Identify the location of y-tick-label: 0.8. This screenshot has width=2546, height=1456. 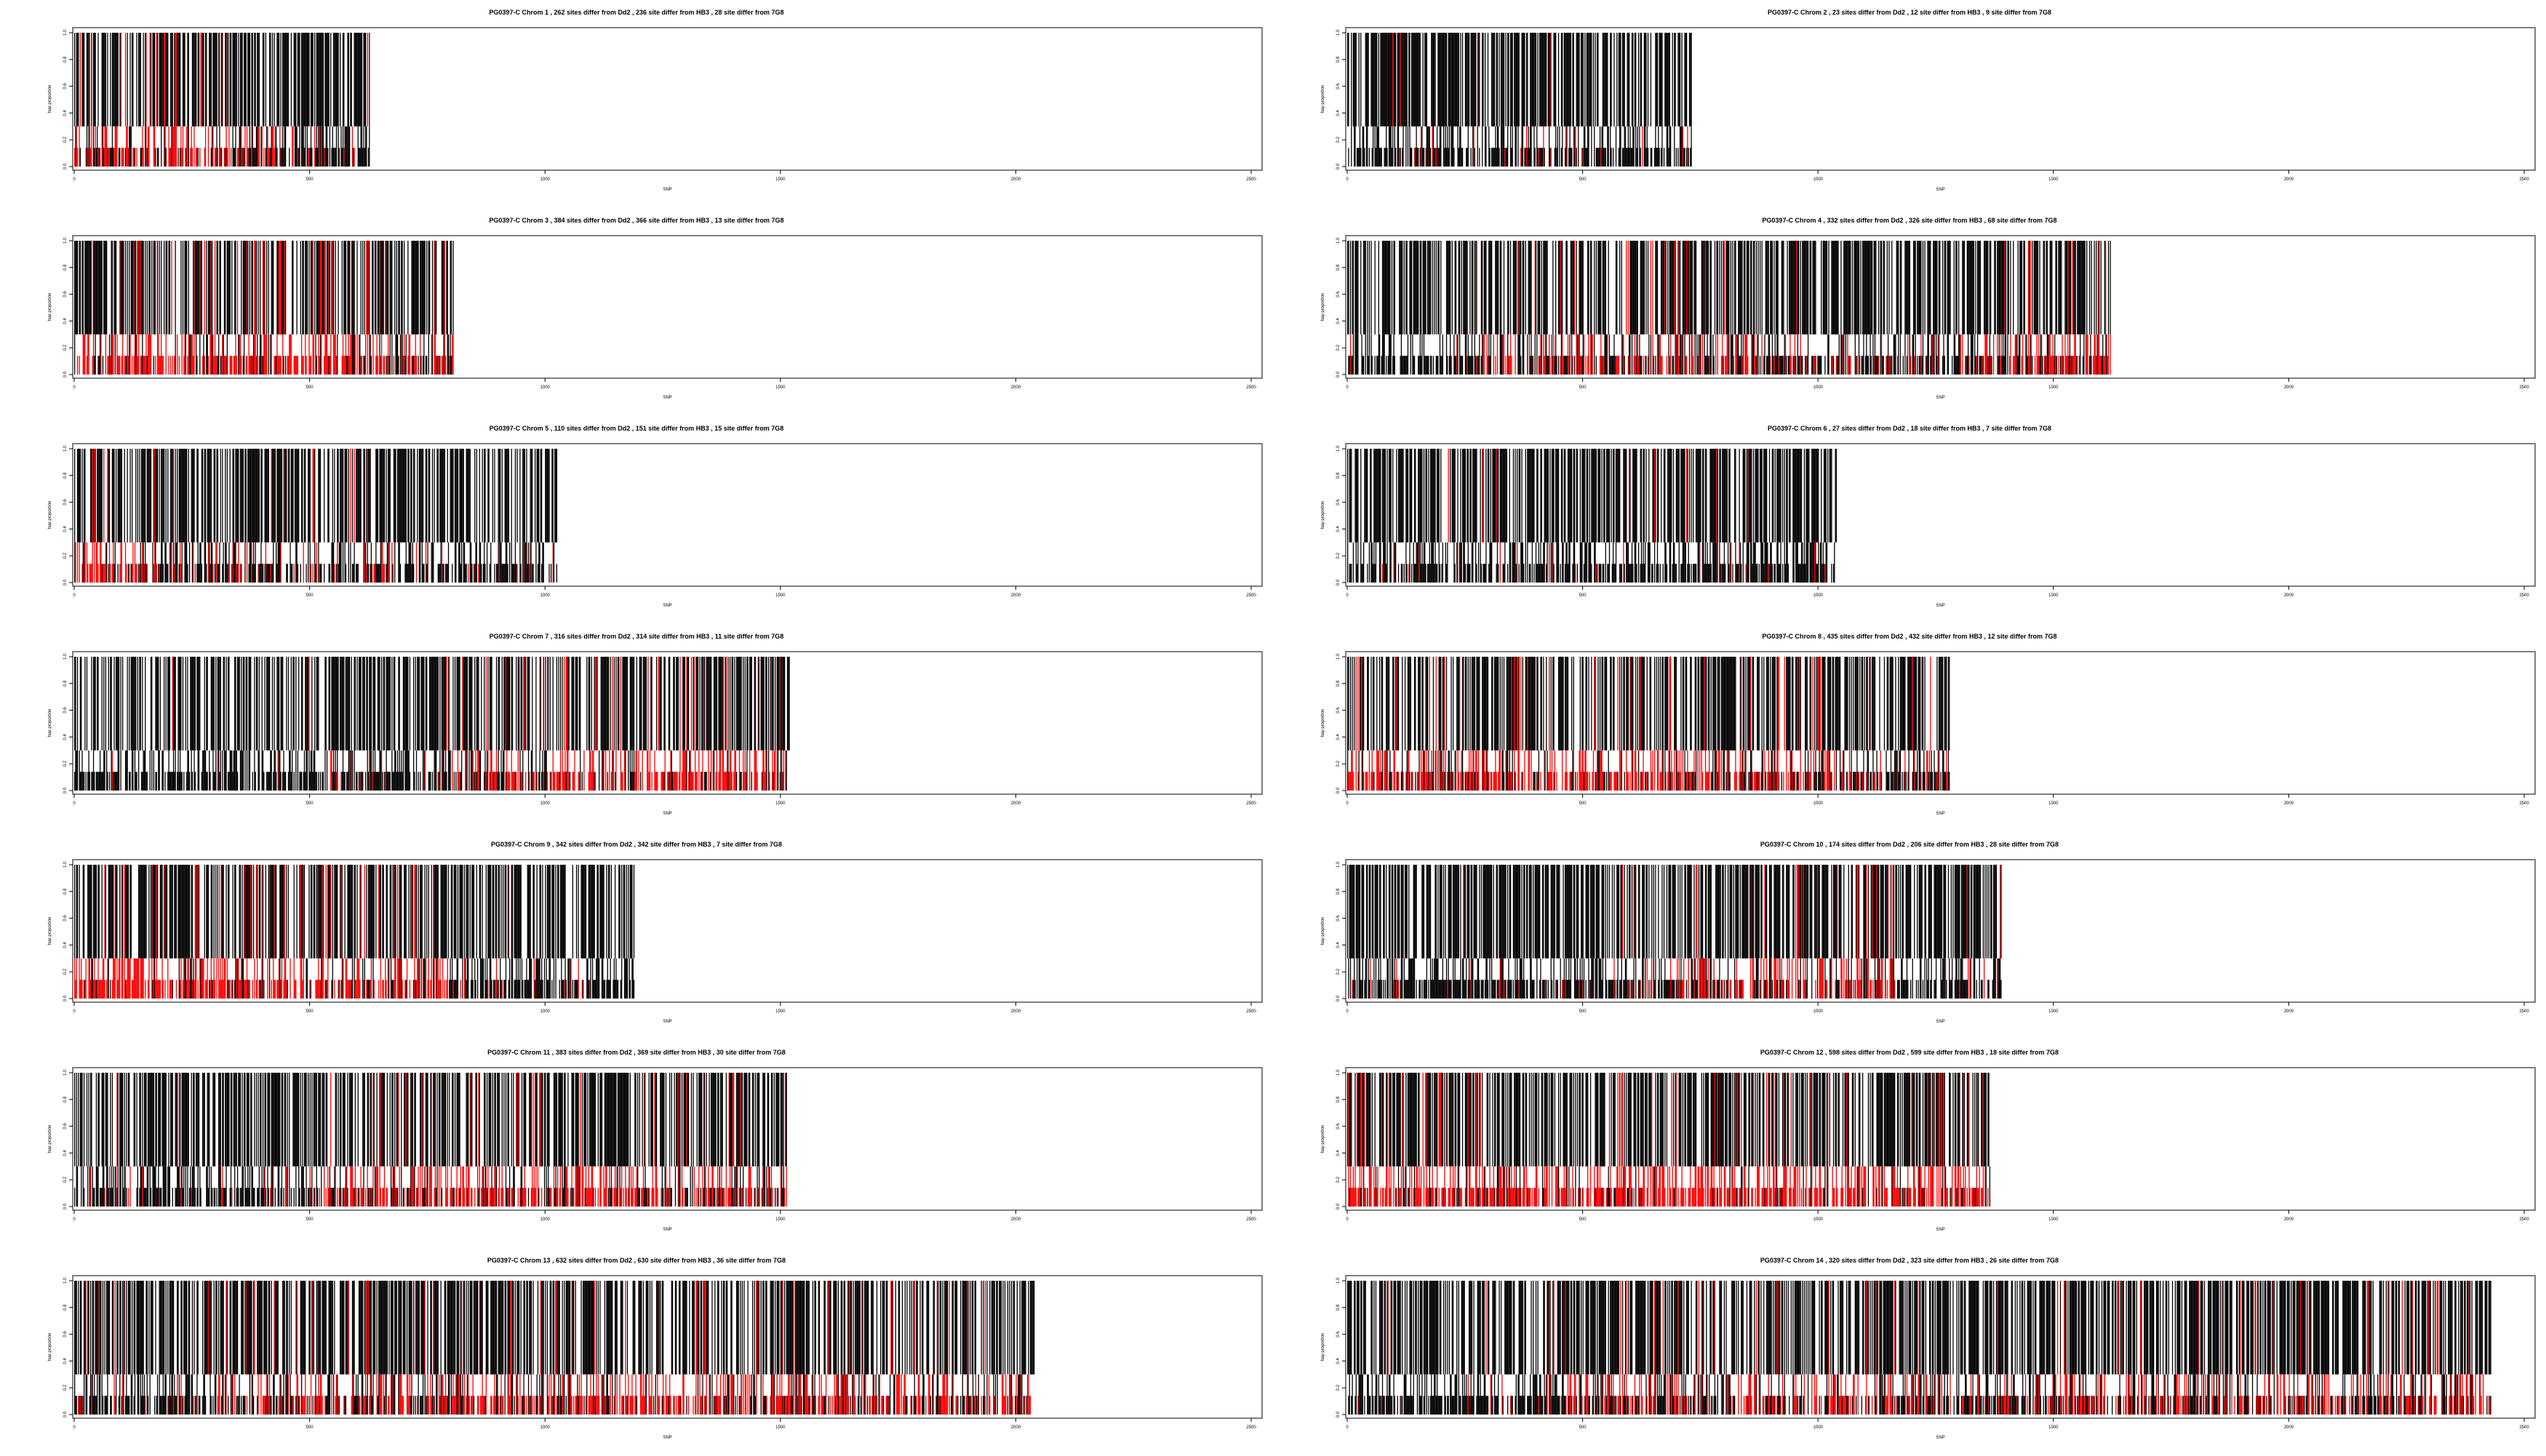
(1338, 59).